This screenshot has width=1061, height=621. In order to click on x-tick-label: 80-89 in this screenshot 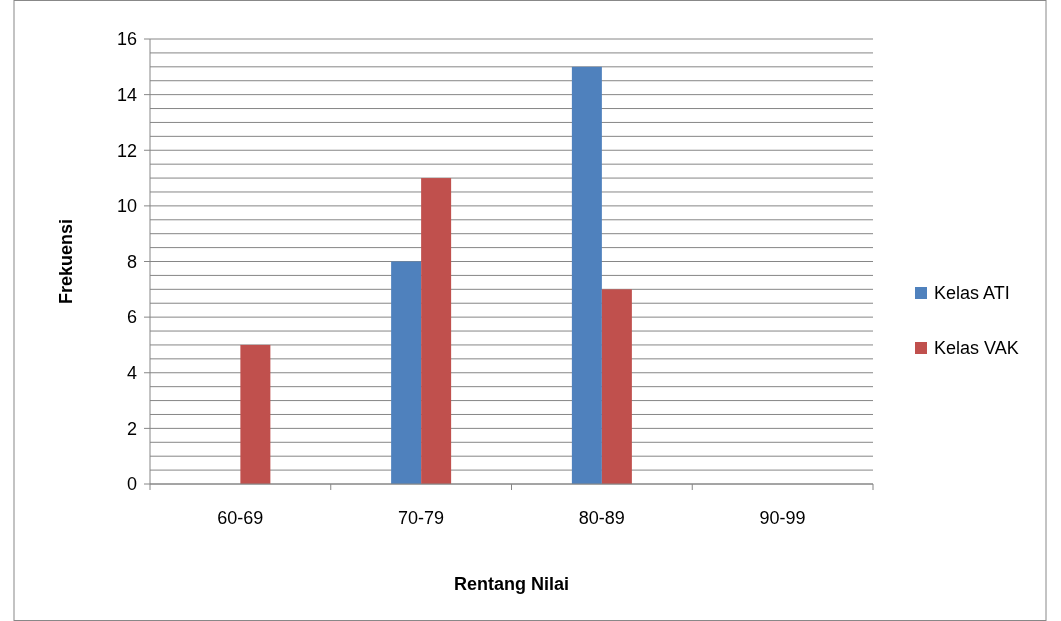, I will do `click(601, 518)`.